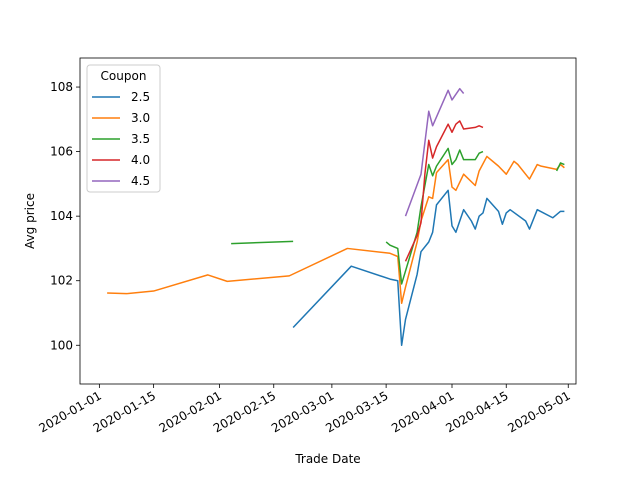 Image resolution: width=640 pixels, height=480 pixels. Describe the element at coordinates (61, 152) in the screenshot. I see `y-tick-label: 106` at that location.